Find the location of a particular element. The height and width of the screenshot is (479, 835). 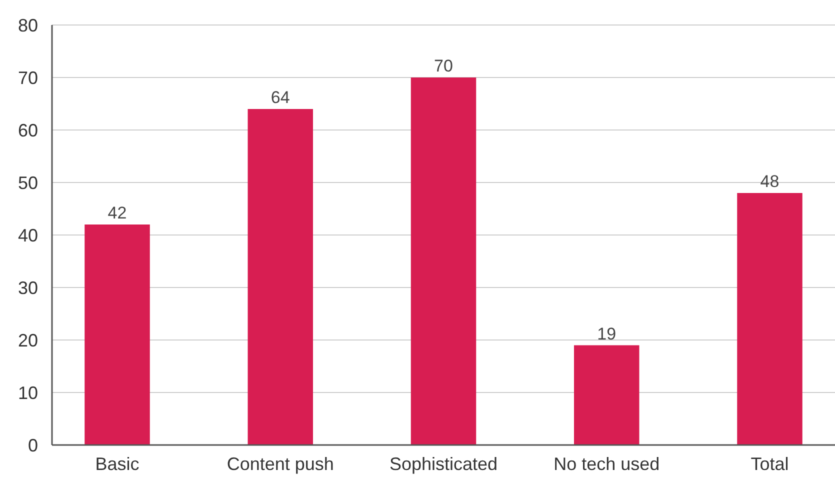

x-tick-label: Content push is located at coordinates (280, 464).